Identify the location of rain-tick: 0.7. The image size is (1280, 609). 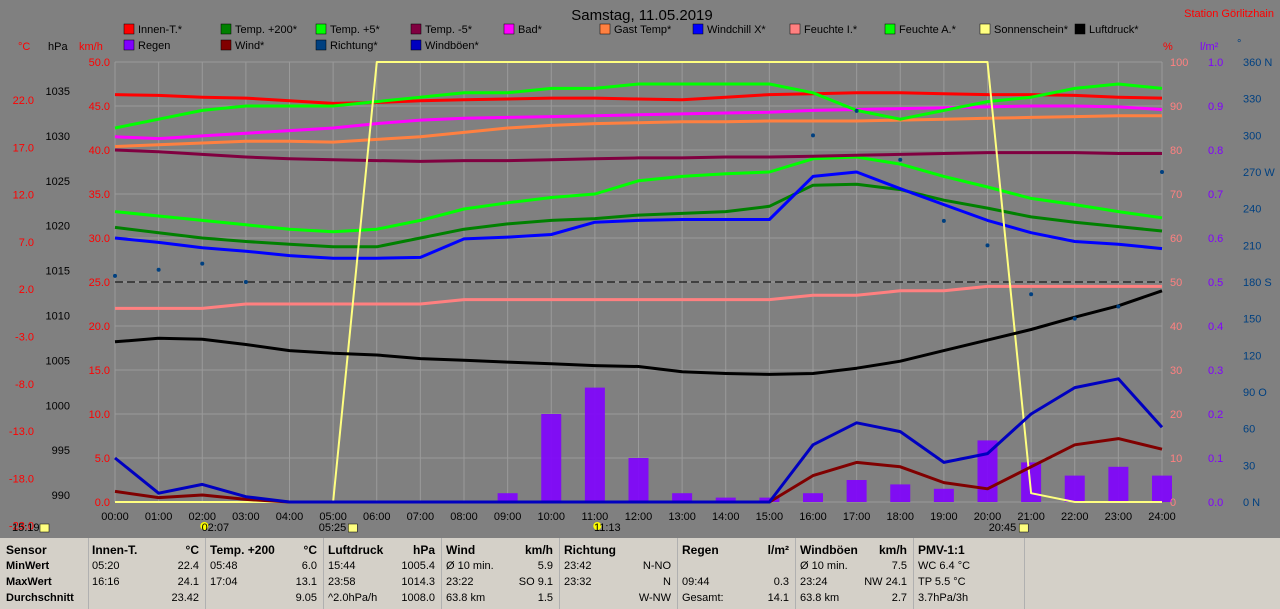
(1215, 195).